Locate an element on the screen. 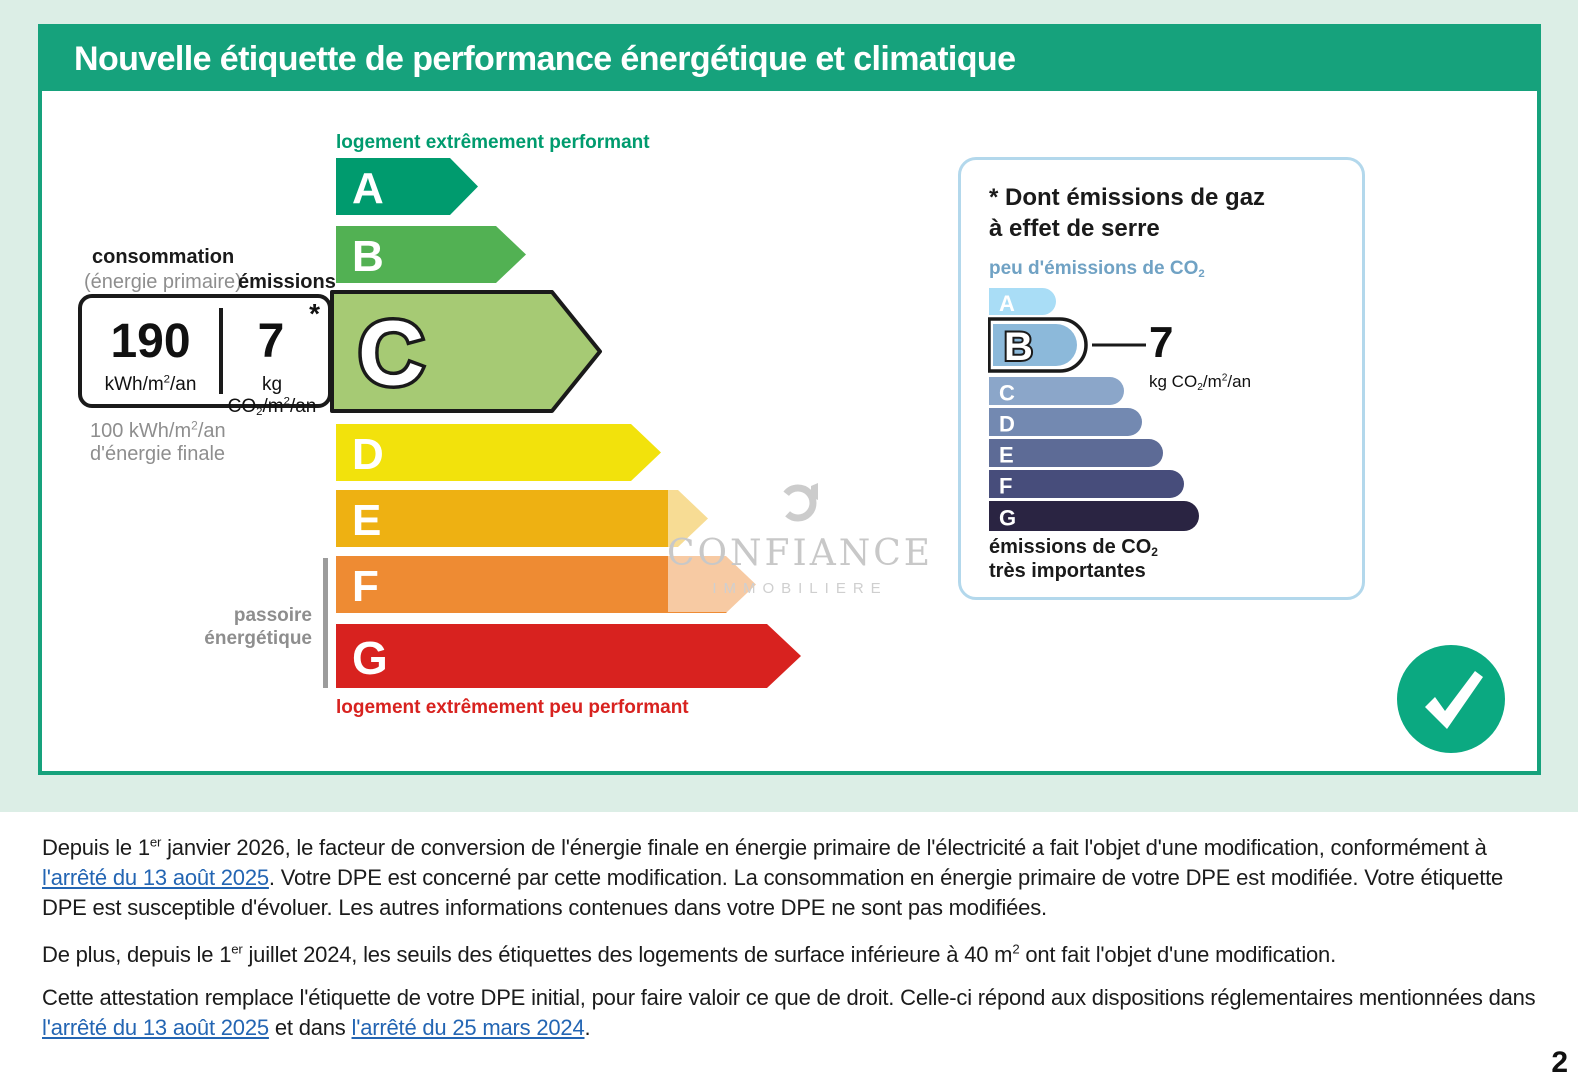  energy-class-letter-G: G is located at coordinates (370, 658).